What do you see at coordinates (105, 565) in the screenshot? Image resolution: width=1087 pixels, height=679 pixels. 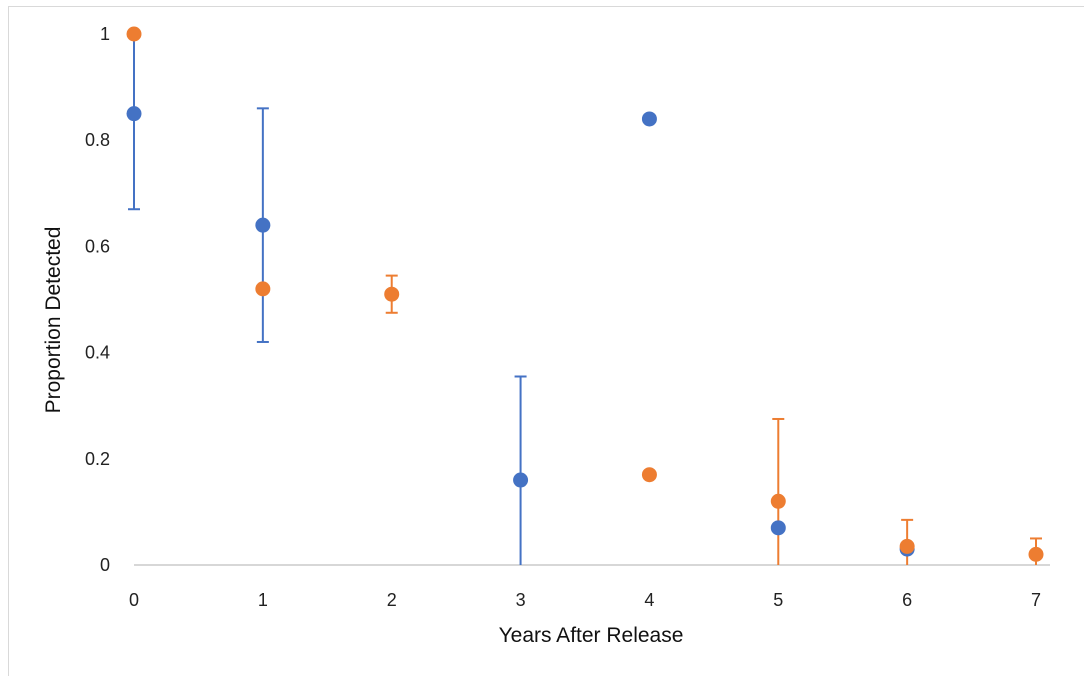 I see `y-tick-label: 0` at bounding box center [105, 565].